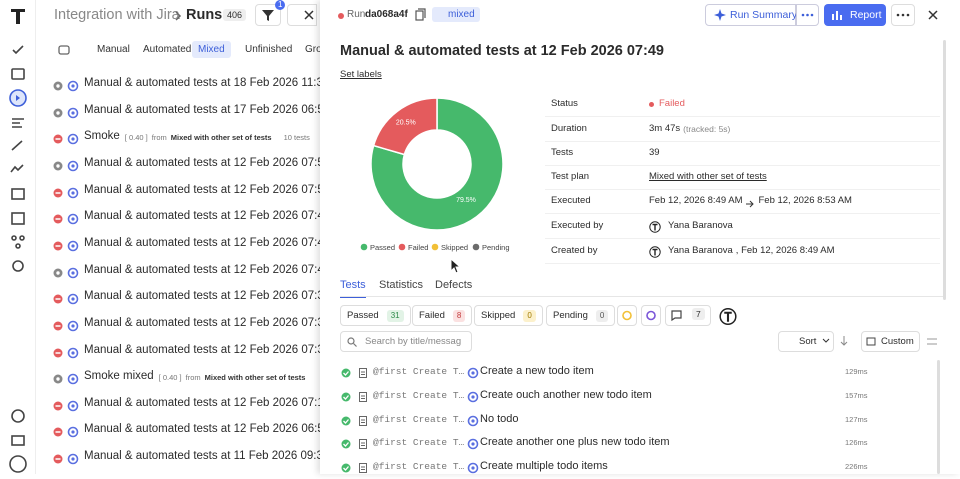 This screenshot has height=479, width=960. What do you see at coordinates (268, 15) in the screenshot?
I see `filter-button` at bounding box center [268, 15].